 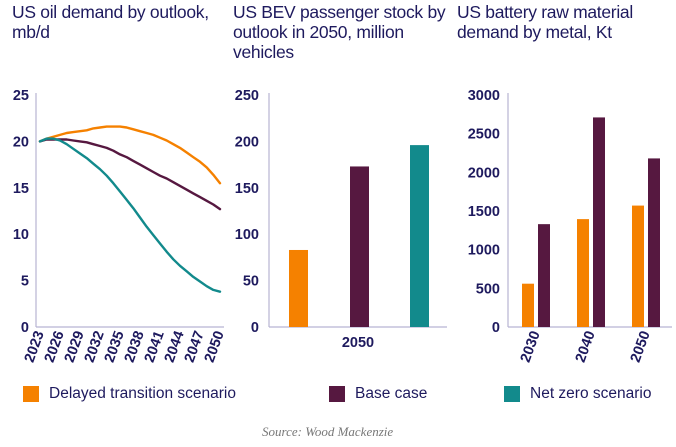 What do you see at coordinates (484, 135) in the screenshot?
I see `battery-y-tick-label: 2500` at bounding box center [484, 135].